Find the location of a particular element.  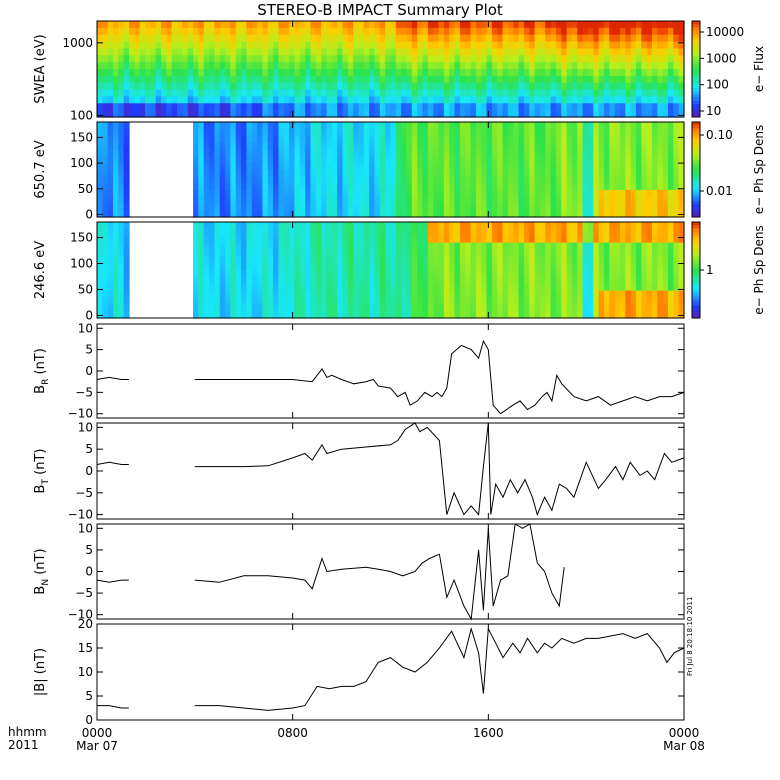

panel-frame is located at coordinates (390, 270).